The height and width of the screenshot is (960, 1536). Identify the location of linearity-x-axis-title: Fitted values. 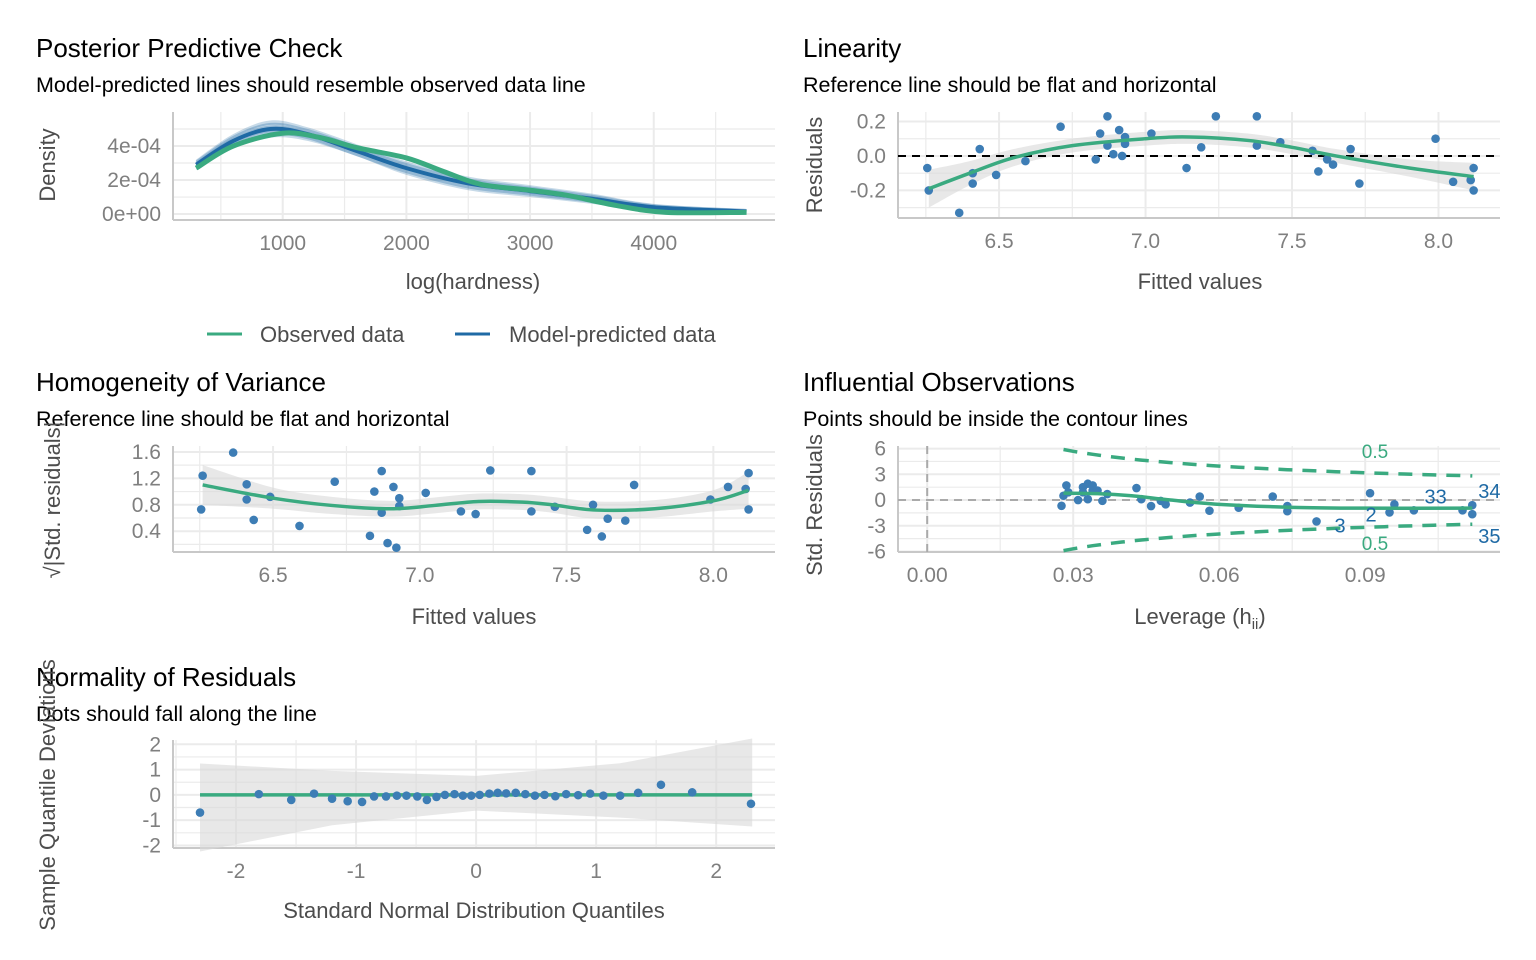
(1200, 281).